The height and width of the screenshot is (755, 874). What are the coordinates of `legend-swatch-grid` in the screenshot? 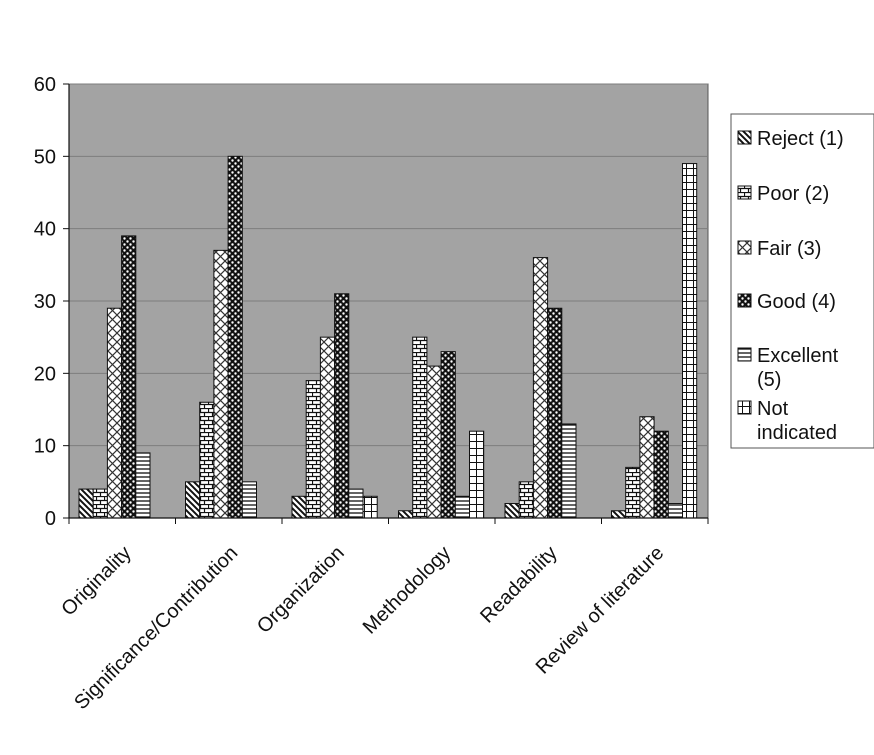 It's located at (744, 407).